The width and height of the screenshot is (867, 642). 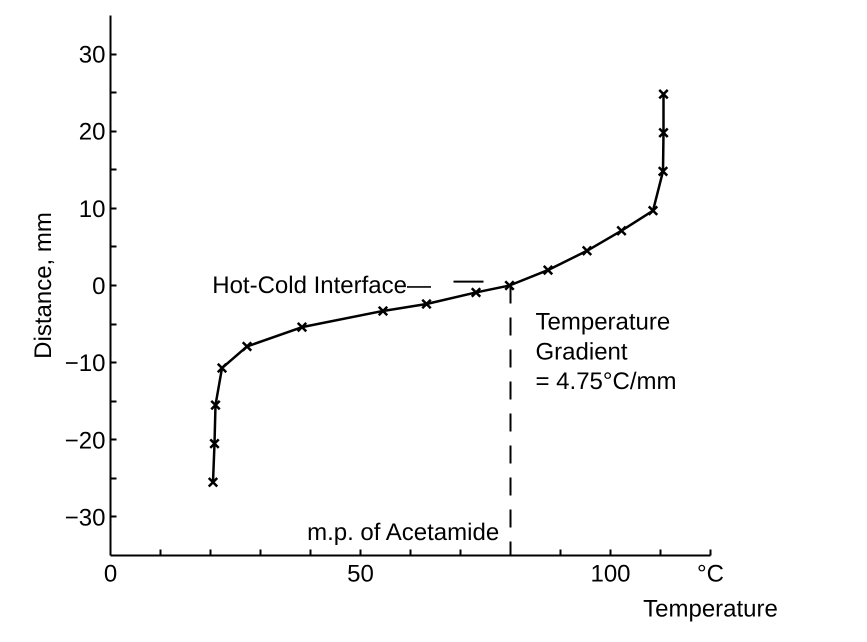 I want to click on y-tick-label: 30, so click(x=92, y=55).